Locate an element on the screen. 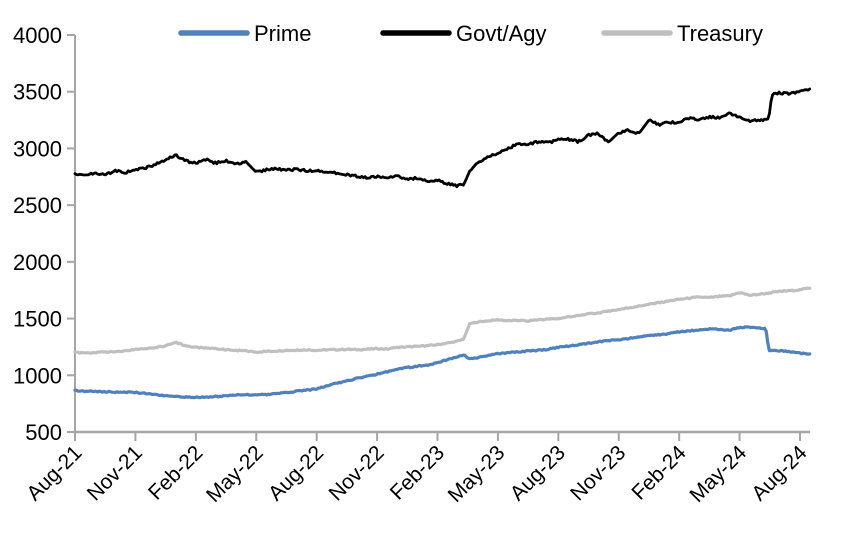  y-tick-label: 2000 is located at coordinates (37, 262).